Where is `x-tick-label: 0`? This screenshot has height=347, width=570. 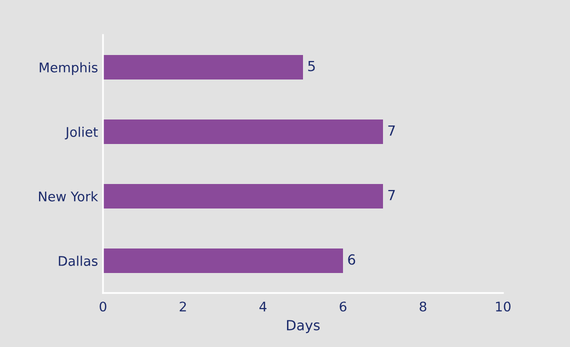
x-tick-label: 0 is located at coordinates (103, 307).